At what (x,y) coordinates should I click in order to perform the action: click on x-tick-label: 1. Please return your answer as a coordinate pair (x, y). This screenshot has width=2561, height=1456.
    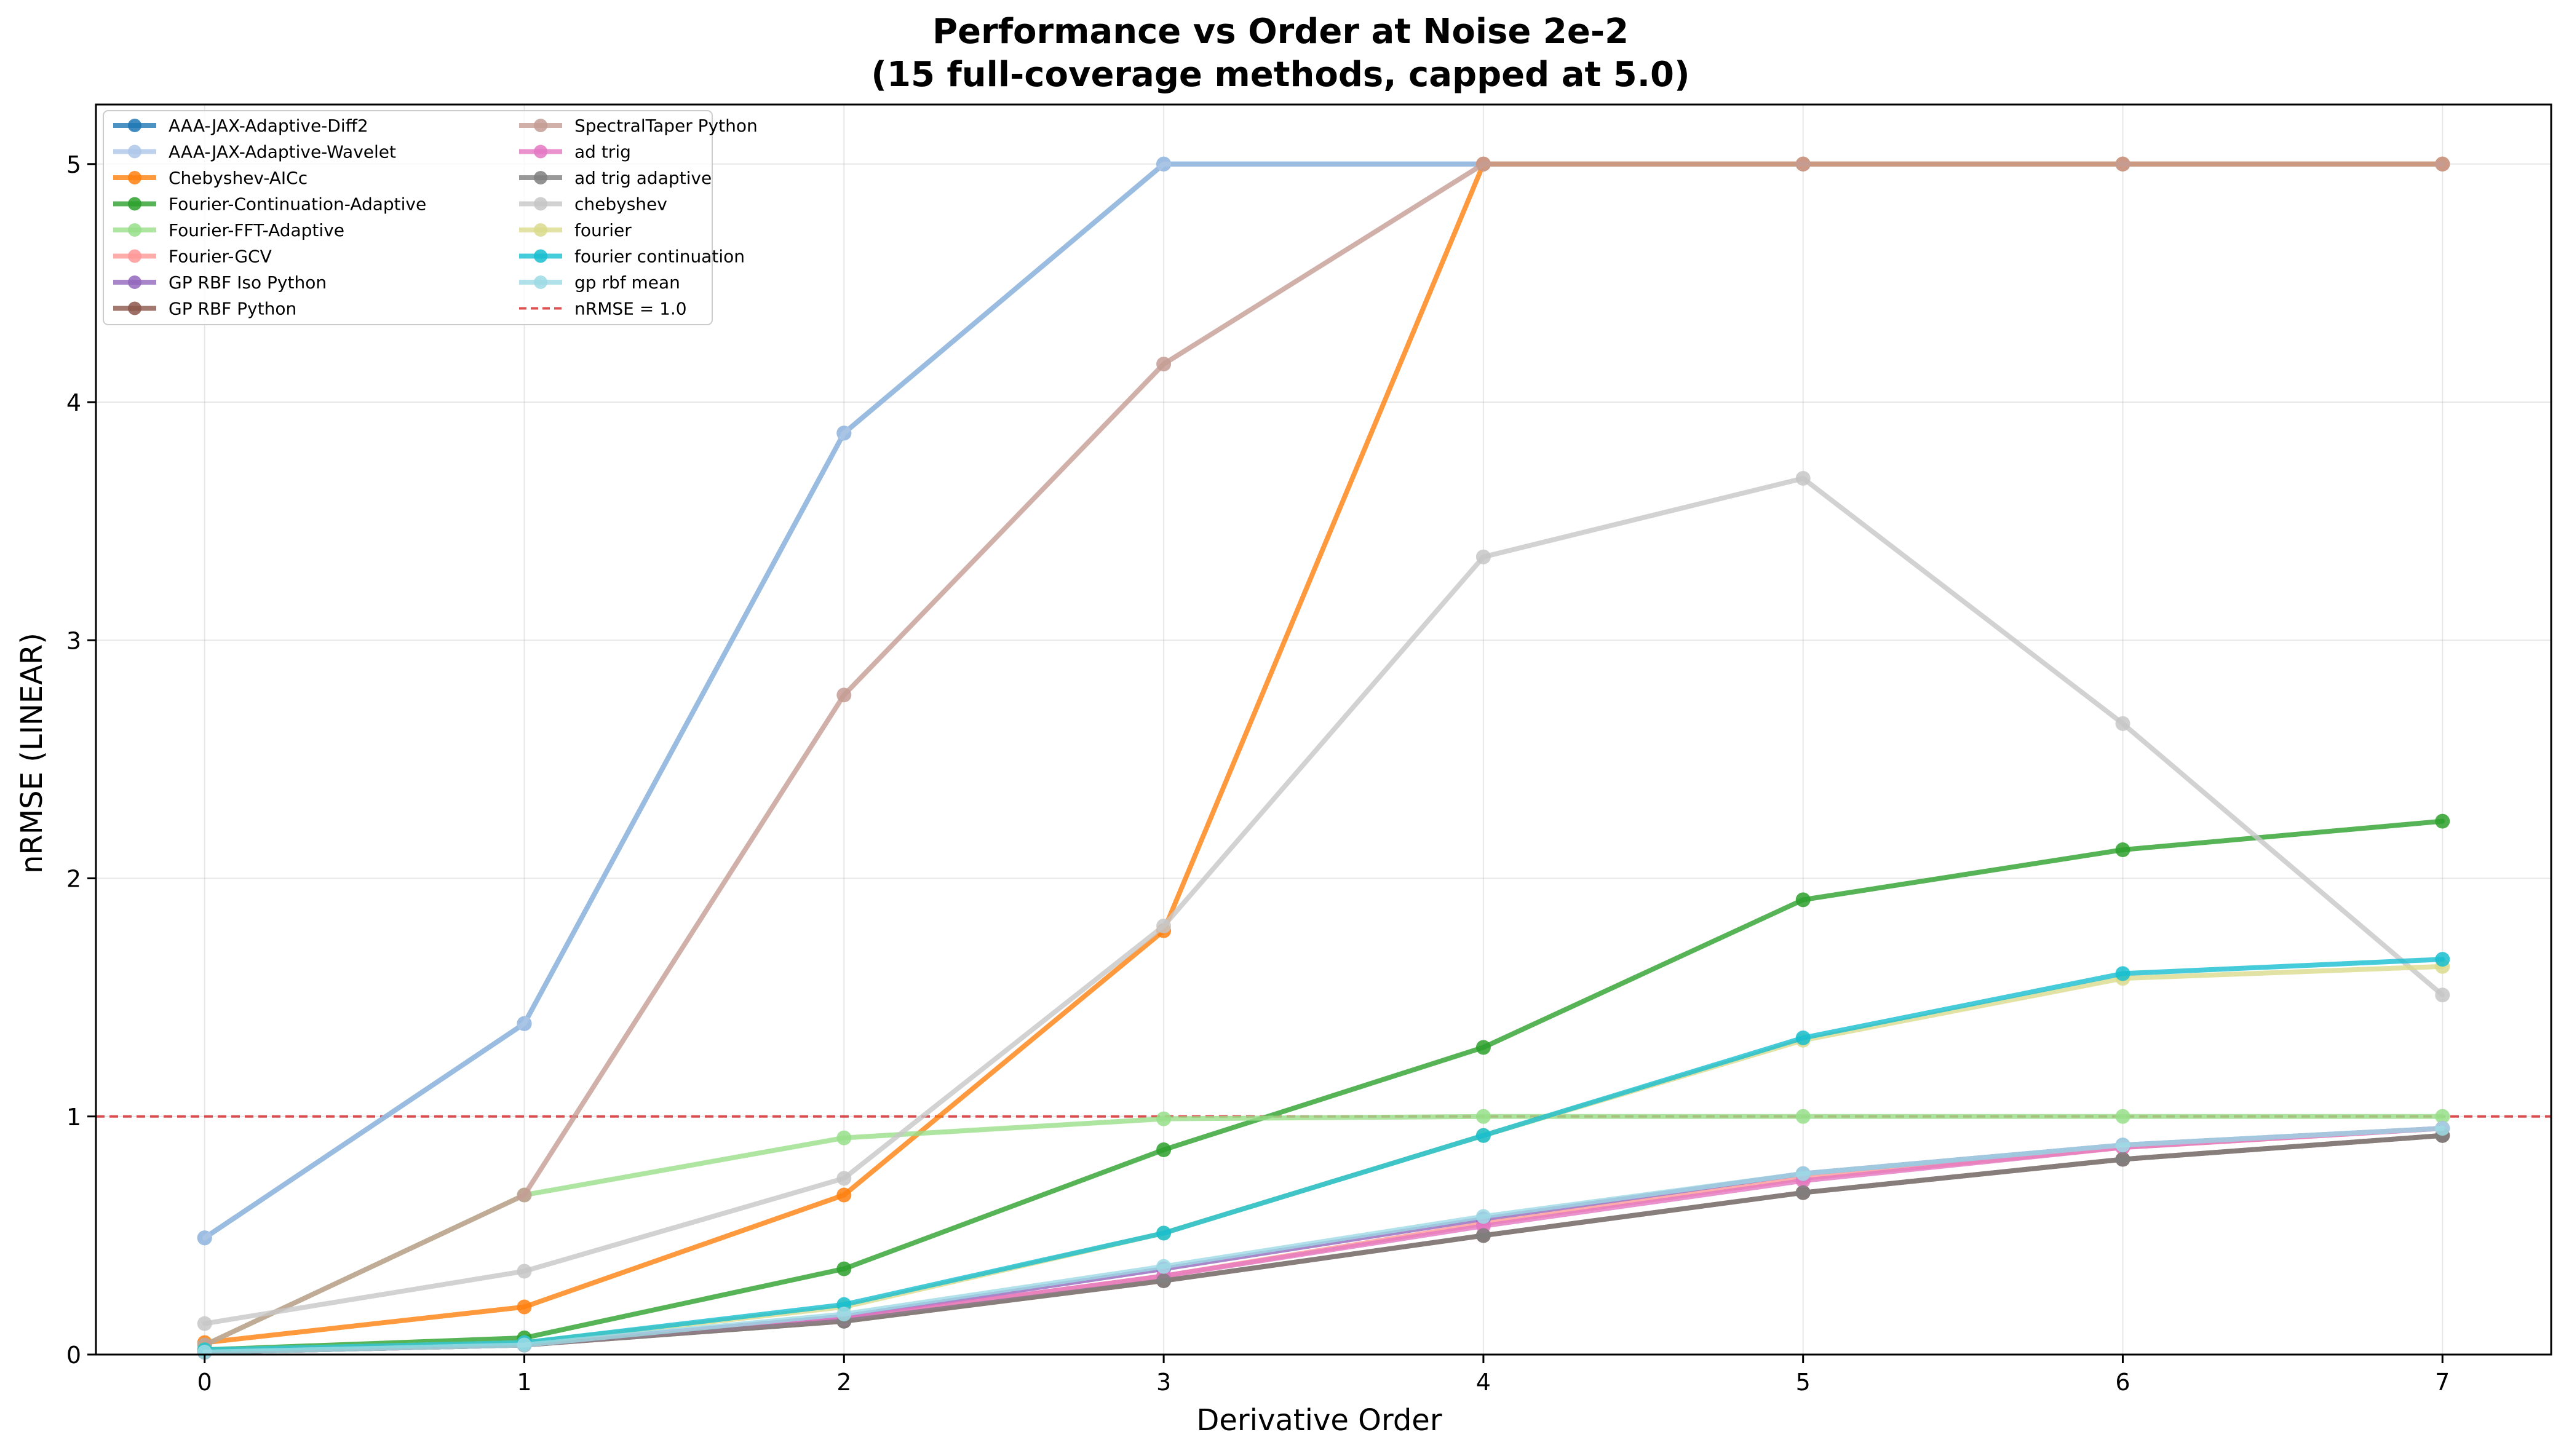
    Looking at the image, I should click on (524, 1383).